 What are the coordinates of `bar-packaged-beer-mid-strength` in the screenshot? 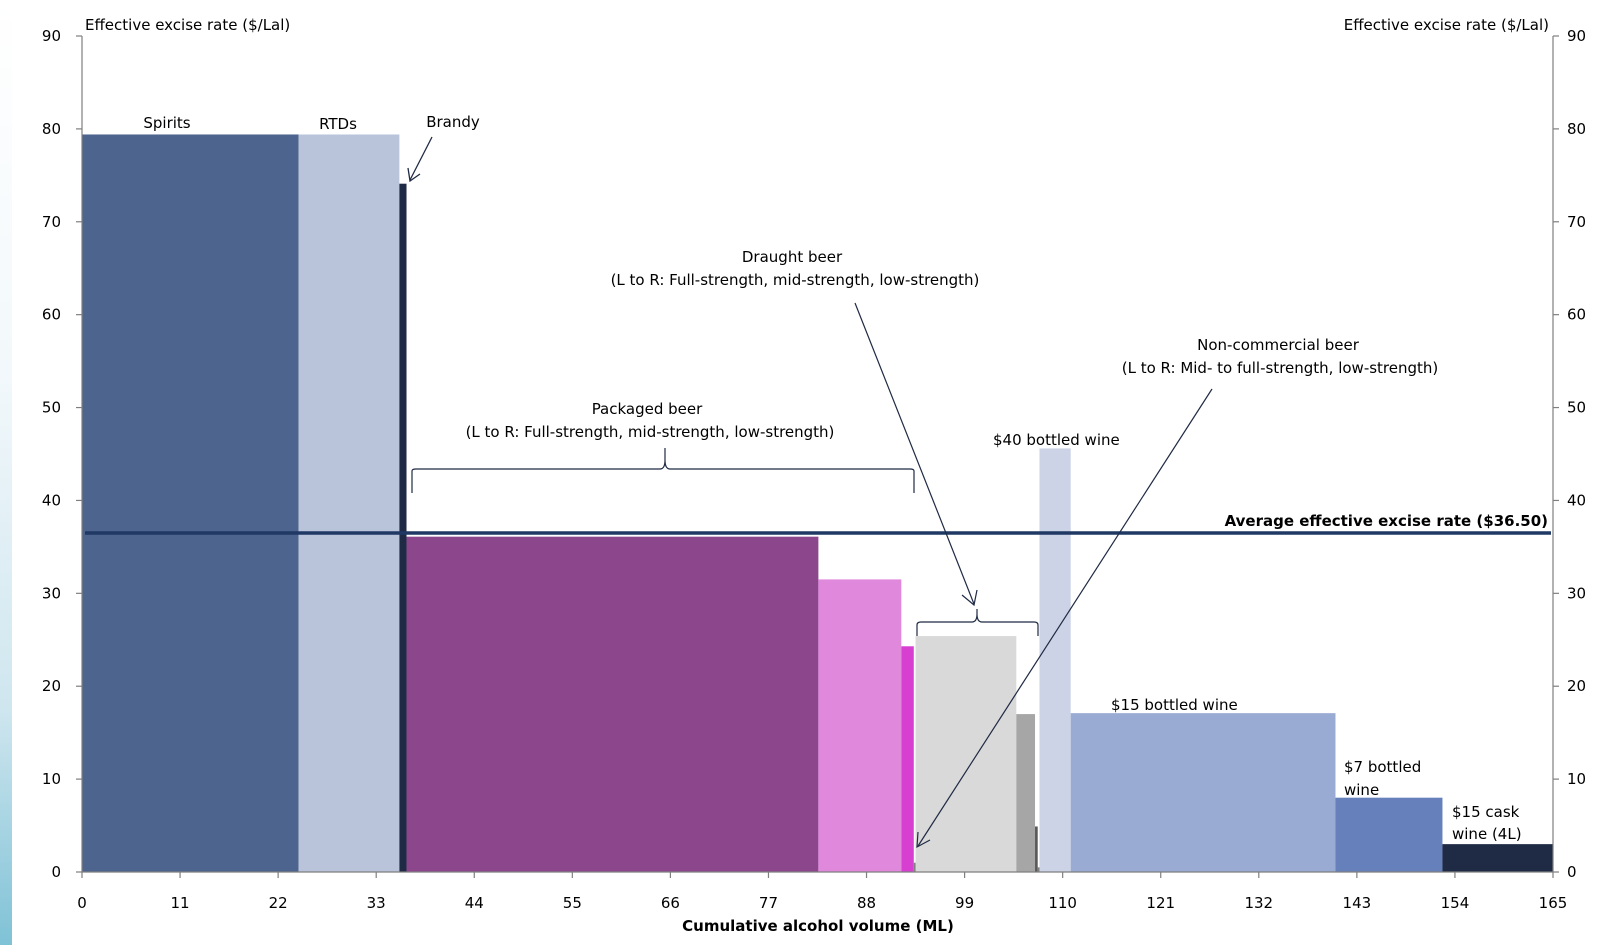 It's located at (860, 725).